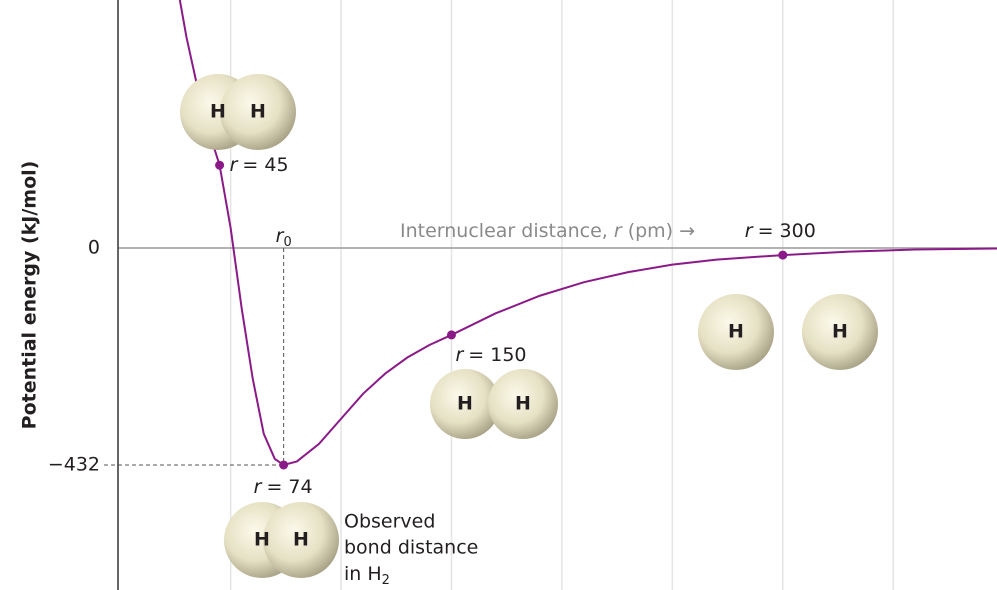 The image size is (997, 590). Describe the element at coordinates (74, 464) in the screenshot. I see `y-tick-label: −432` at that location.